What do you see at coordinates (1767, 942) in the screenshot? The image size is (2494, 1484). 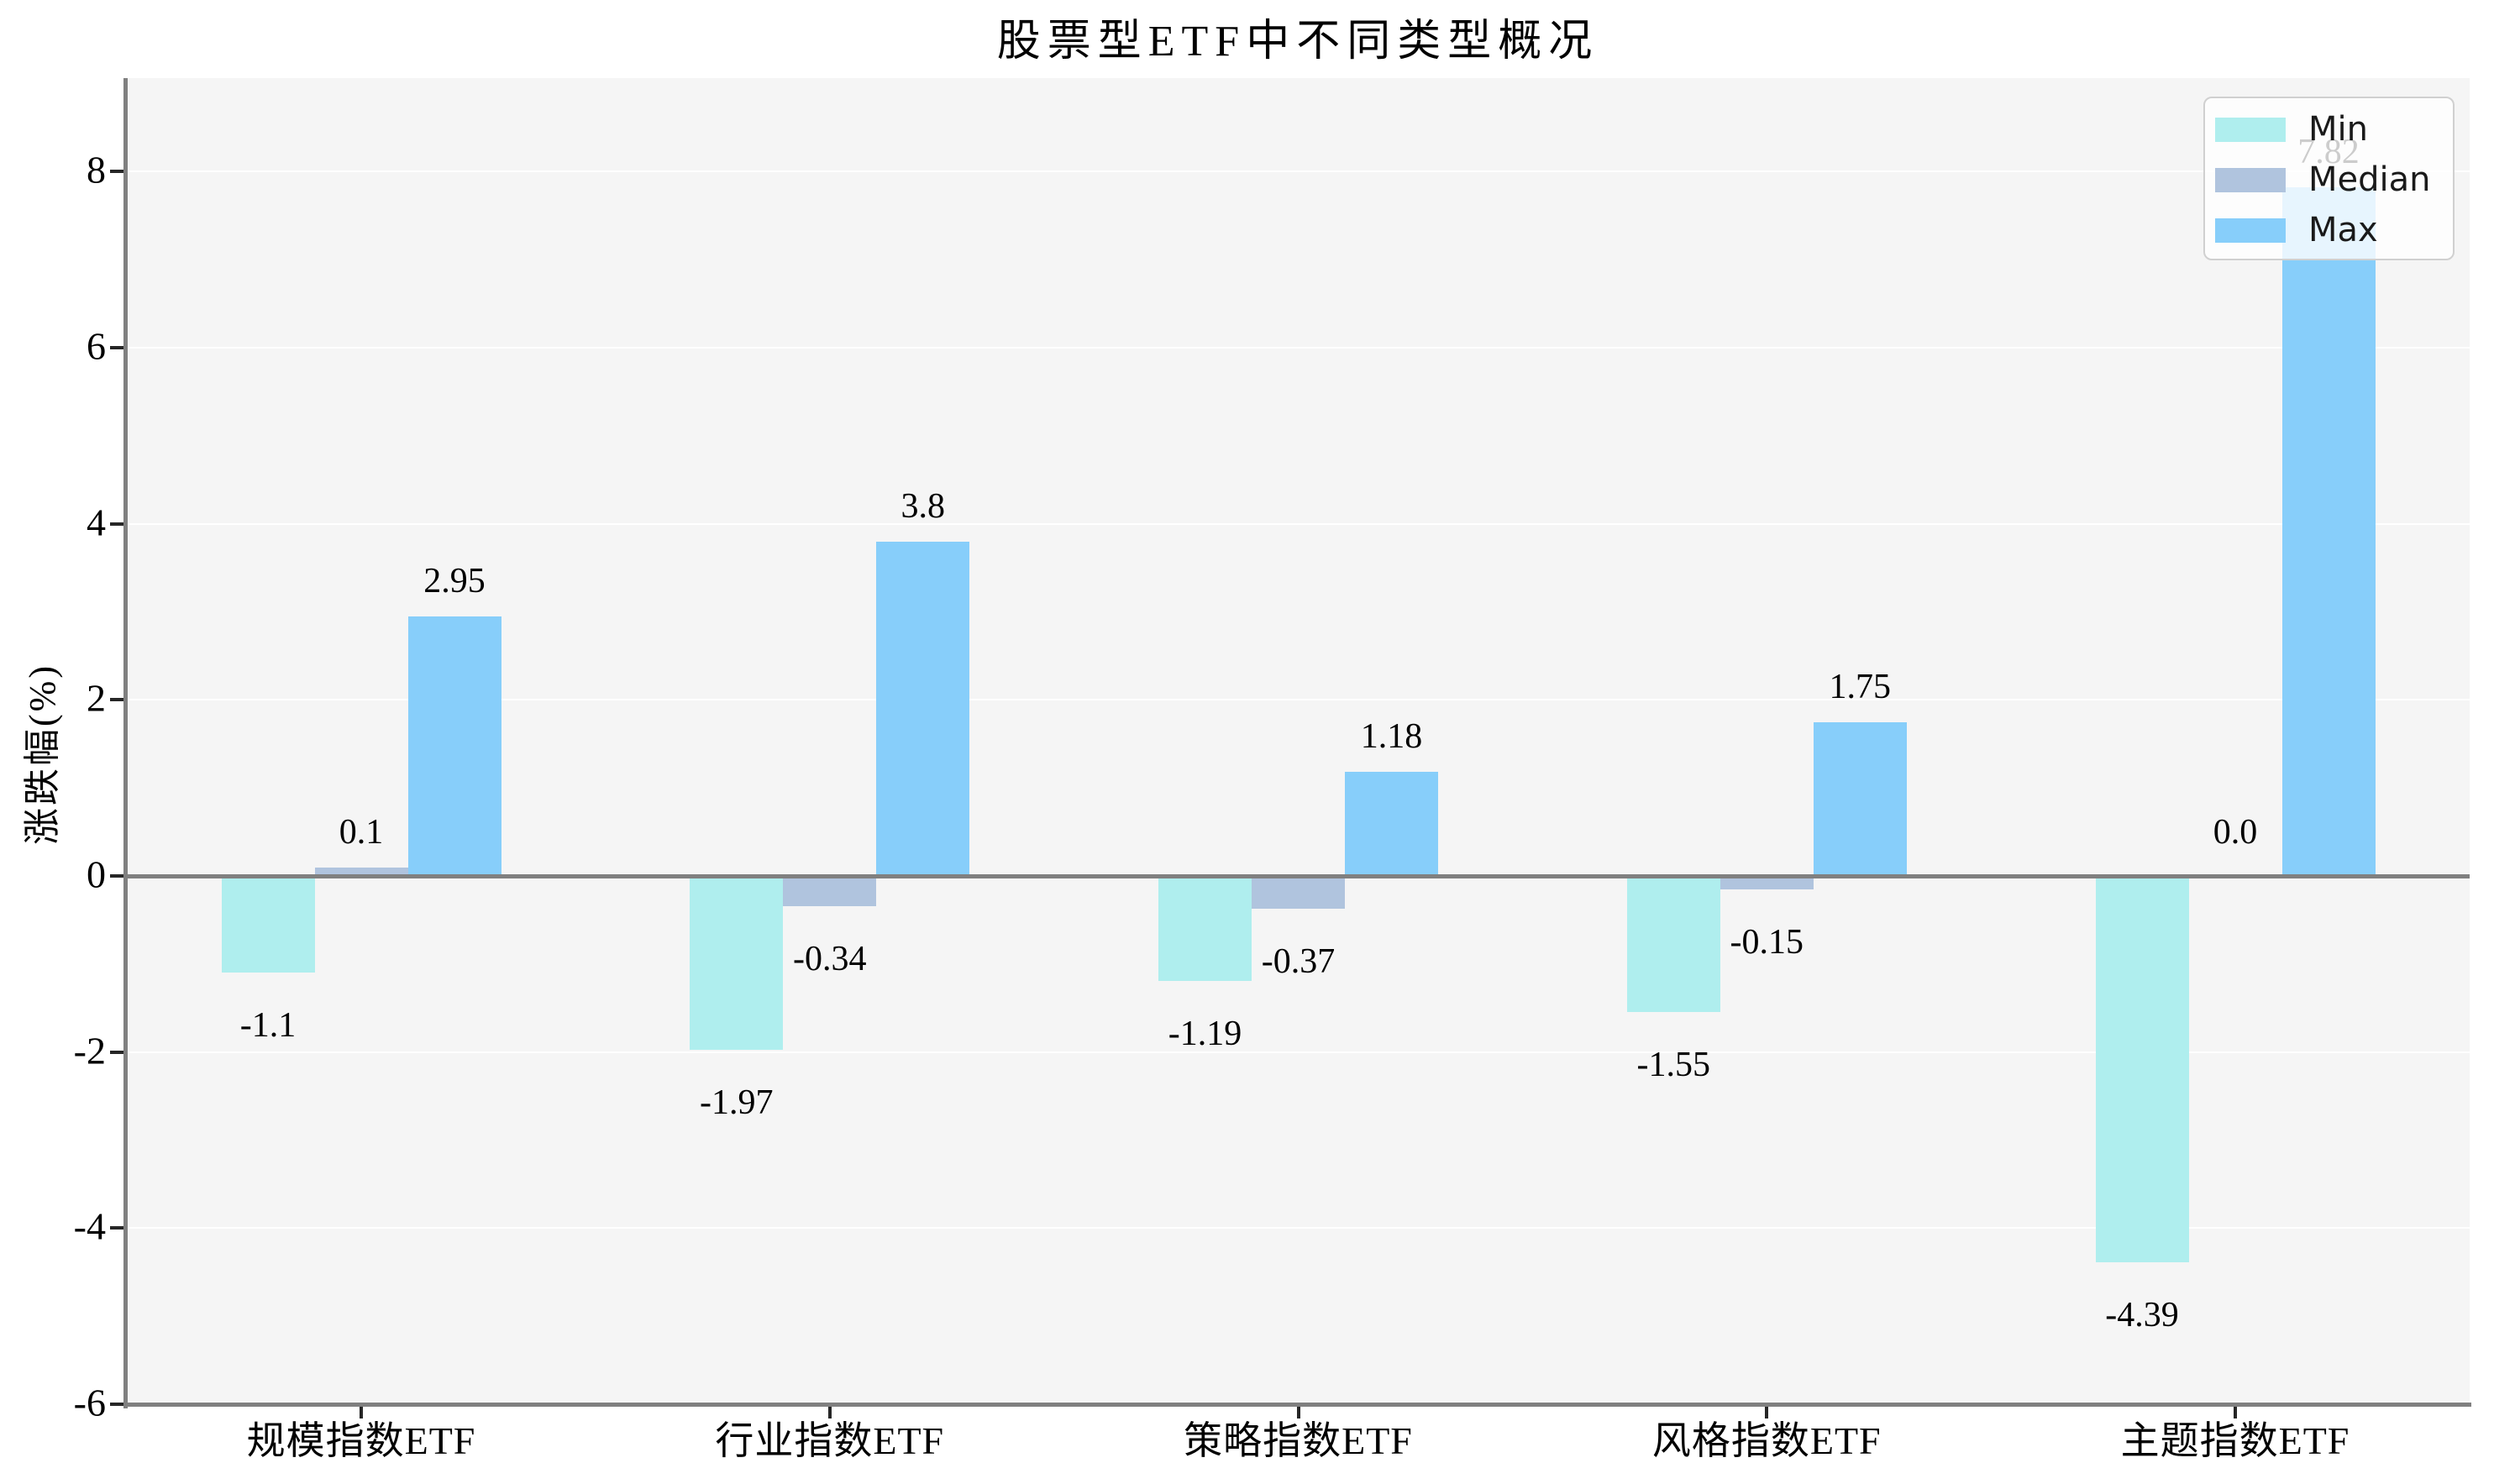 I see `value-label: -0.15` at bounding box center [1767, 942].